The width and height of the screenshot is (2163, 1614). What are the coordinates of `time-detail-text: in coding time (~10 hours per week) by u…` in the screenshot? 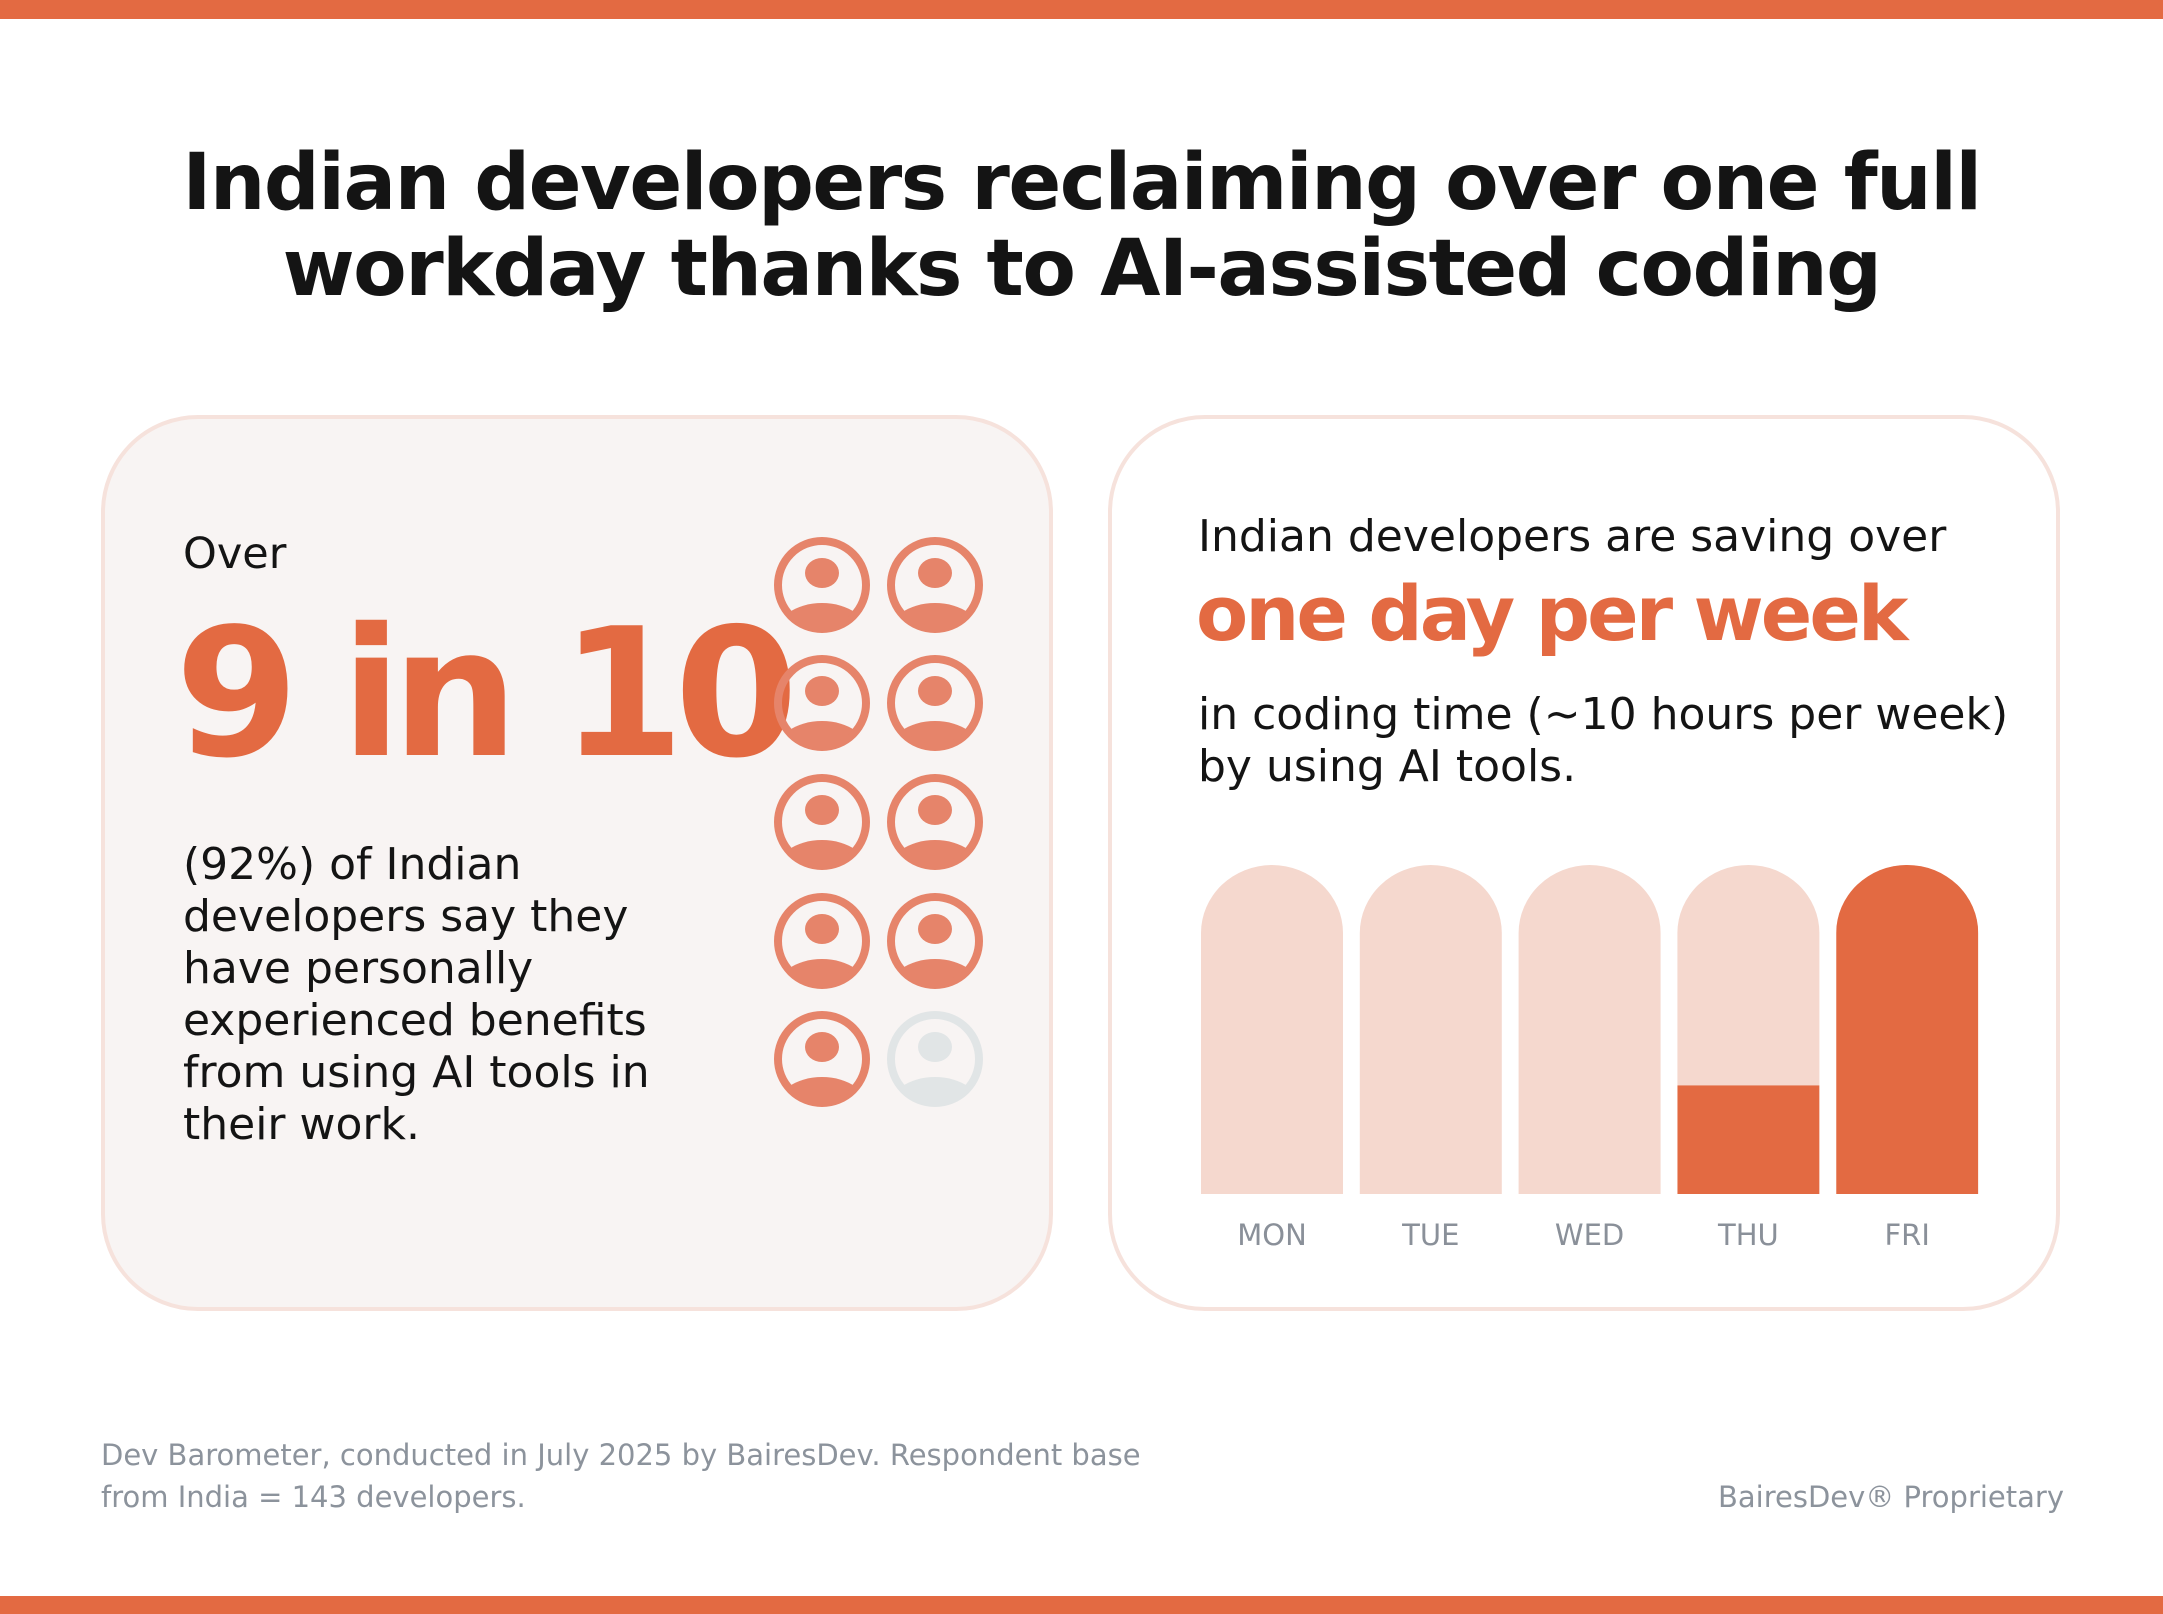 It's located at (1603, 740).